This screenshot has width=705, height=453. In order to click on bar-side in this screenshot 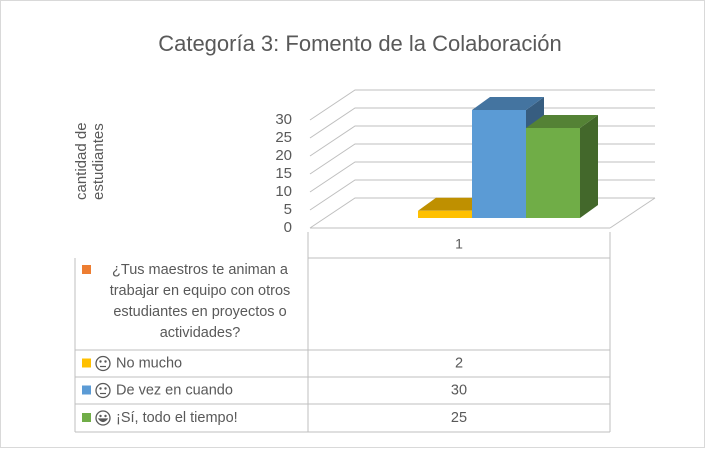, I will do `click(589, 166)`.